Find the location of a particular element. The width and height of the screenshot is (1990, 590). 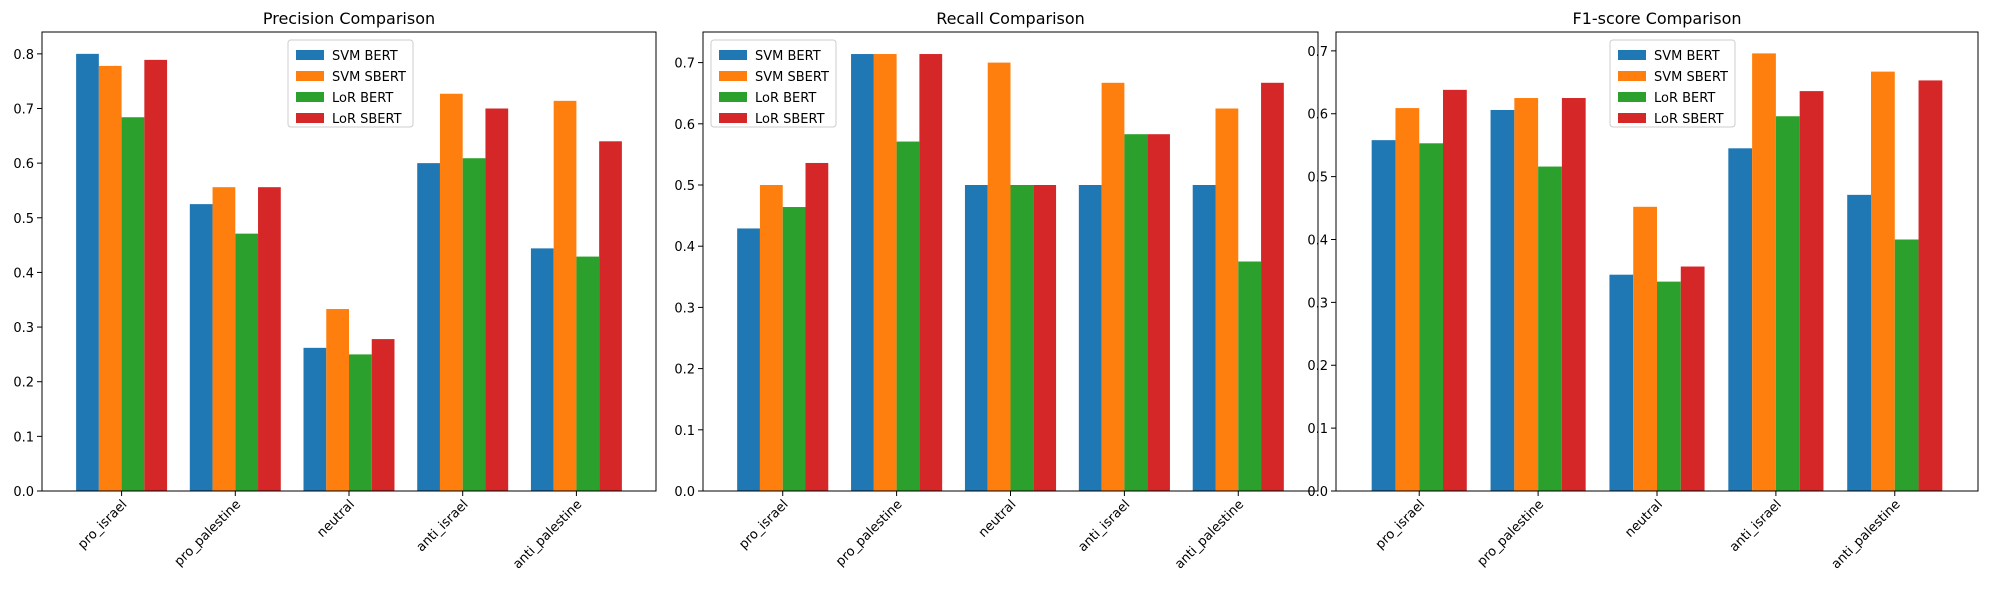

legend-label-svm-bert: SVM BERT is located at coordinates (1687, 56).